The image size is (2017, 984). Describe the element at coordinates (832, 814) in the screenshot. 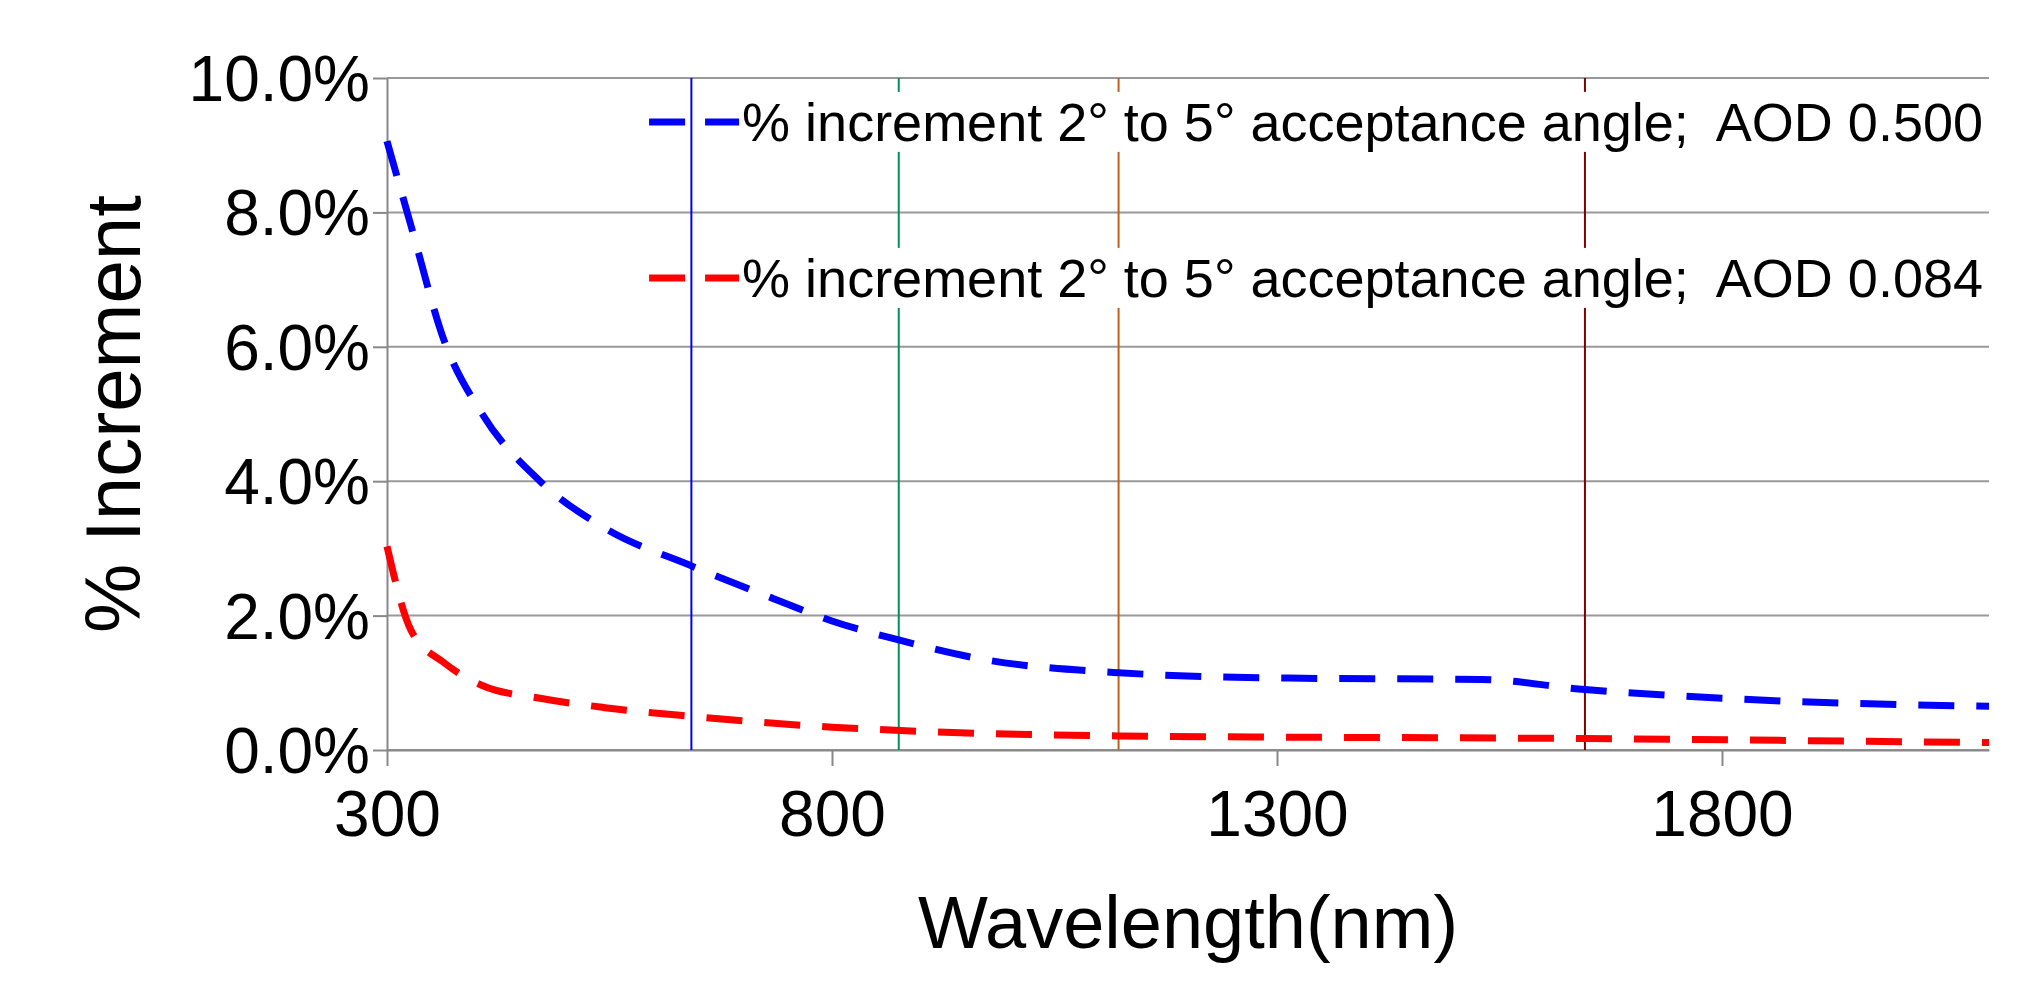

I see `x-tick-label: 800` at that location.